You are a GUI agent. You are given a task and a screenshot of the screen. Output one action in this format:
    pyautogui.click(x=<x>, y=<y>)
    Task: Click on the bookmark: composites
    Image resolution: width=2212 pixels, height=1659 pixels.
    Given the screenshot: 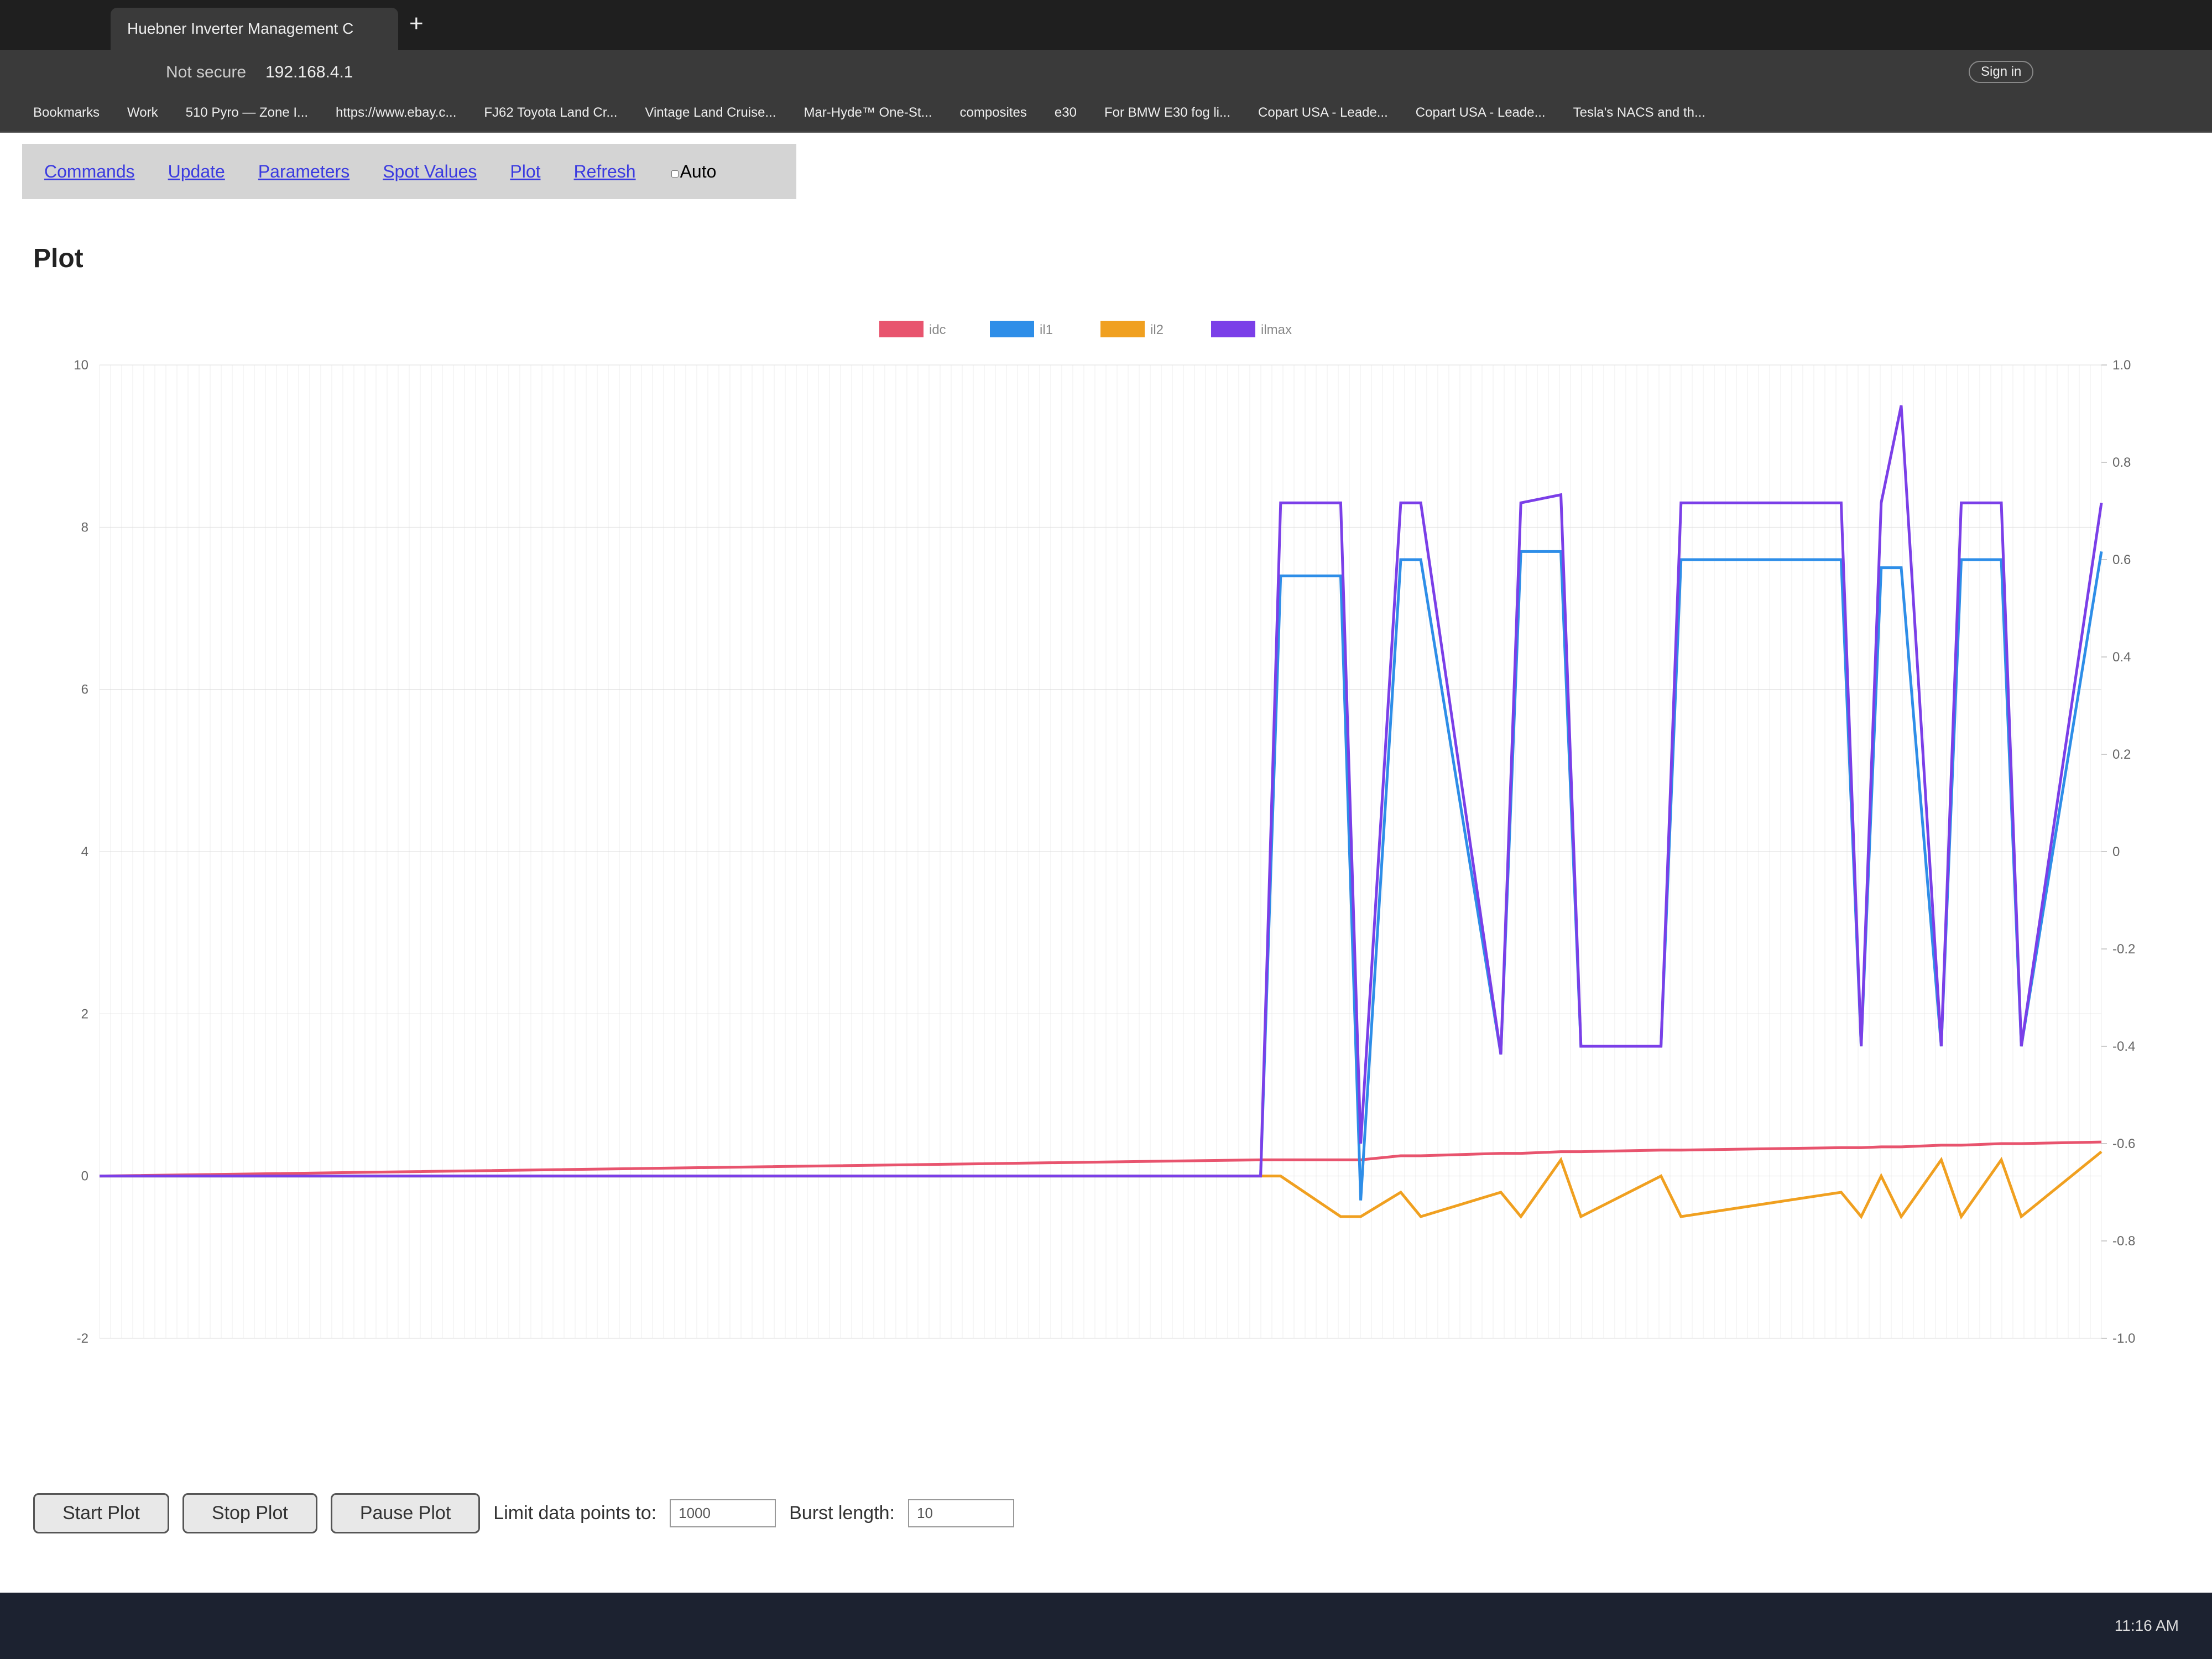 What is the action you would take?
    pyautogui.click(x=993, y=113)
    